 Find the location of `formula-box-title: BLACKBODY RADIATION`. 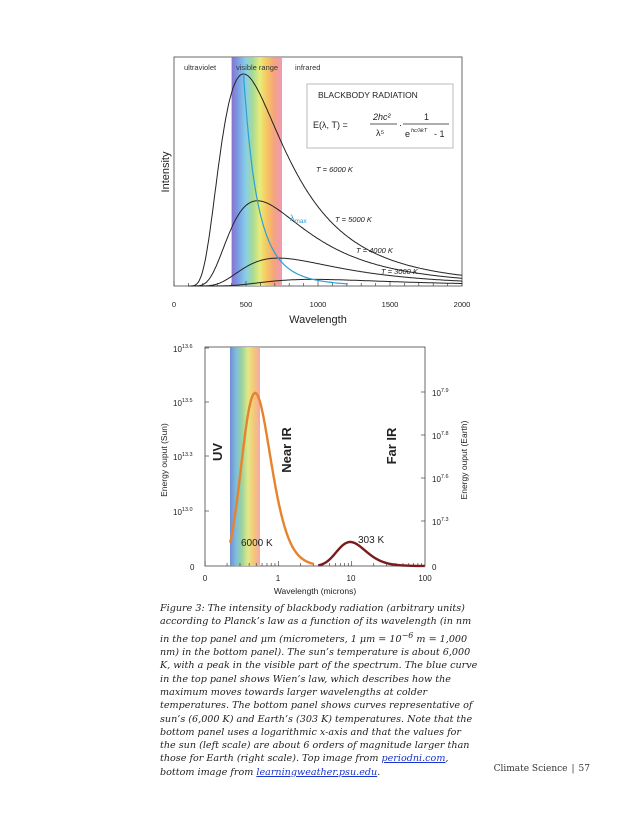

formula-box-title: BLACKBODY RADIATION is located at coordinates (368, 95).